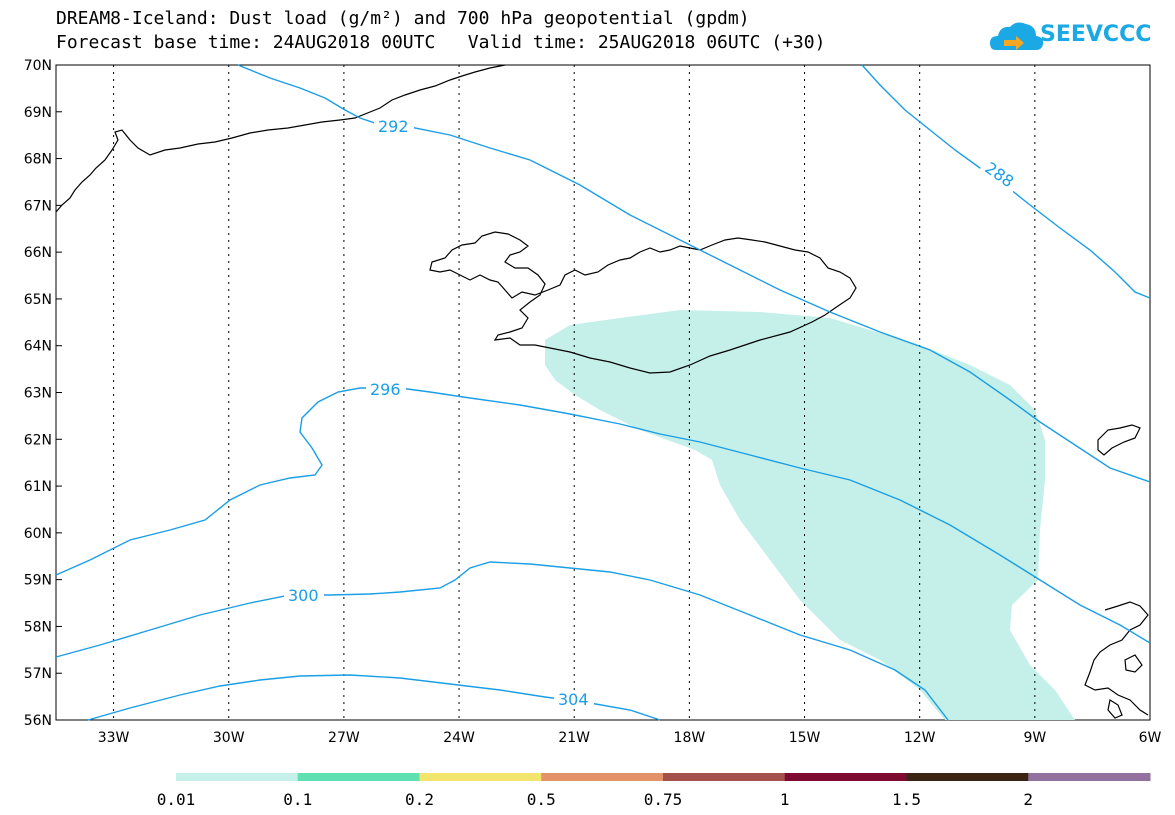 The width and height of the screenshot is (1175, 815). I want to click on longitude-labels: 33W 30W 27W 24W 21W 18W 15W 12W 9W 6W, so click(630, 738).